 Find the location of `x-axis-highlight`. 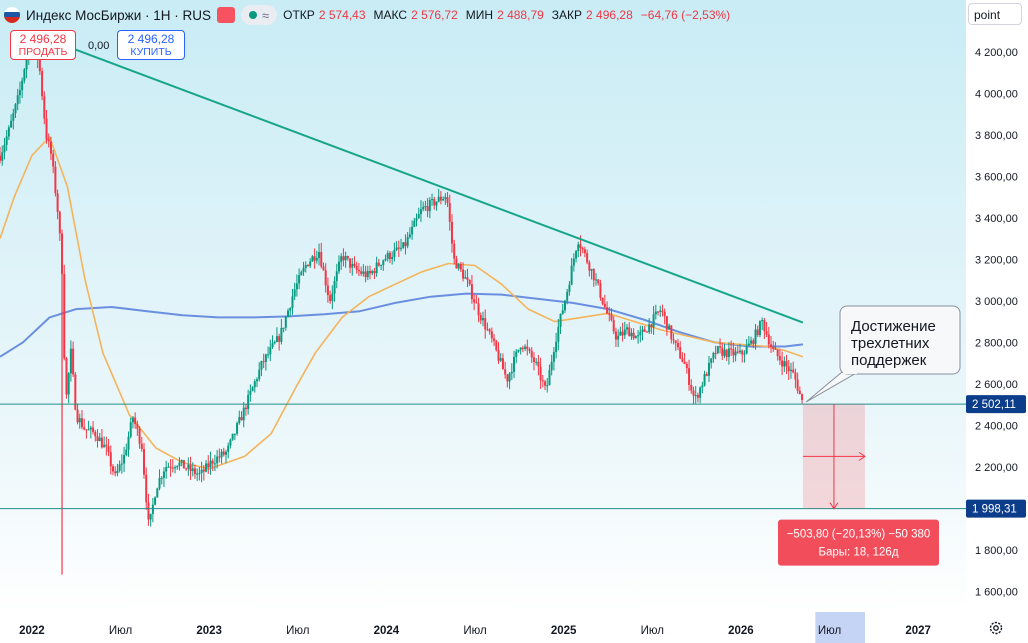

x-axis-highlight is located at coordinates (840, 627).